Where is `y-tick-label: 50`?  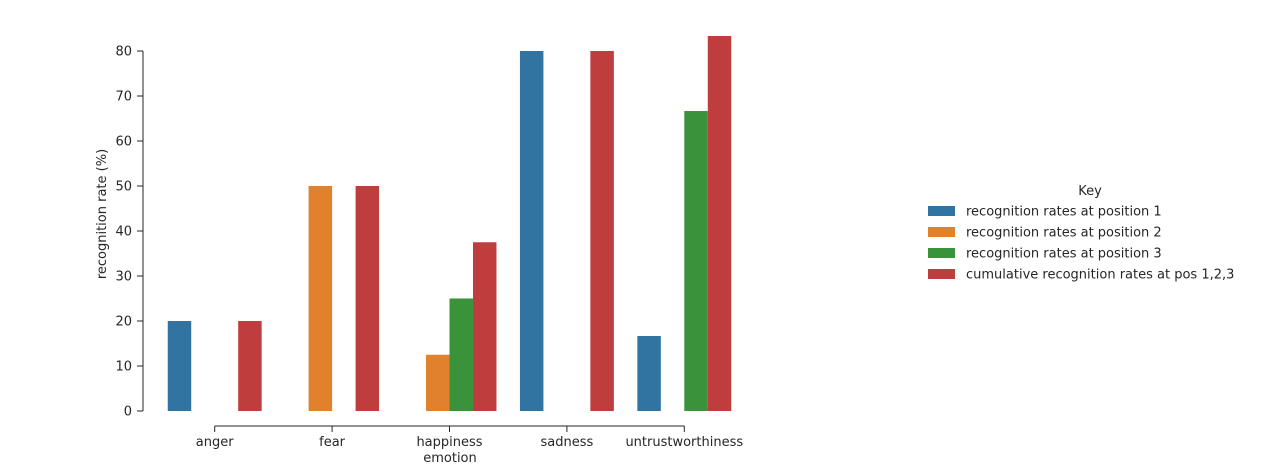
y-tick-label: 50 is located at coordinates (123, 187).